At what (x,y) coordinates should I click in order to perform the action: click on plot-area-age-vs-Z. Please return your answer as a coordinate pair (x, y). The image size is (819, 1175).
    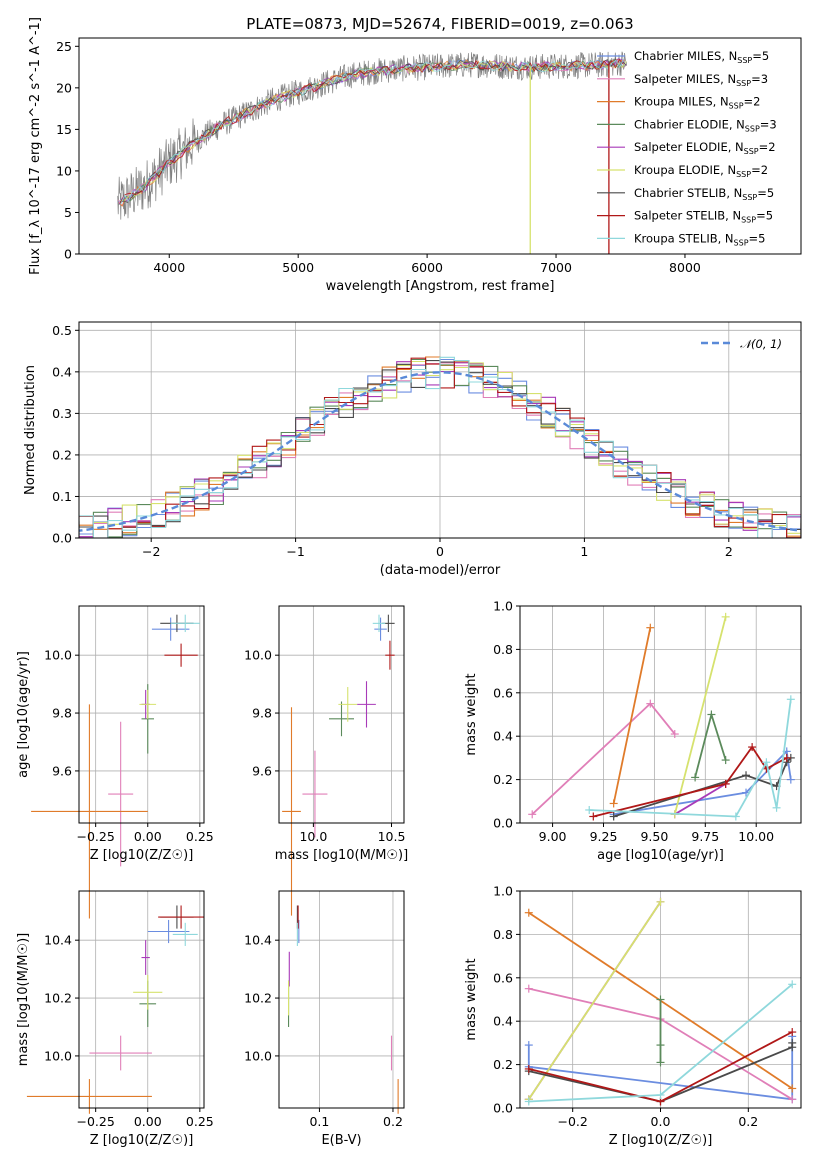
    Looking at the image, I should click on (115, 766).